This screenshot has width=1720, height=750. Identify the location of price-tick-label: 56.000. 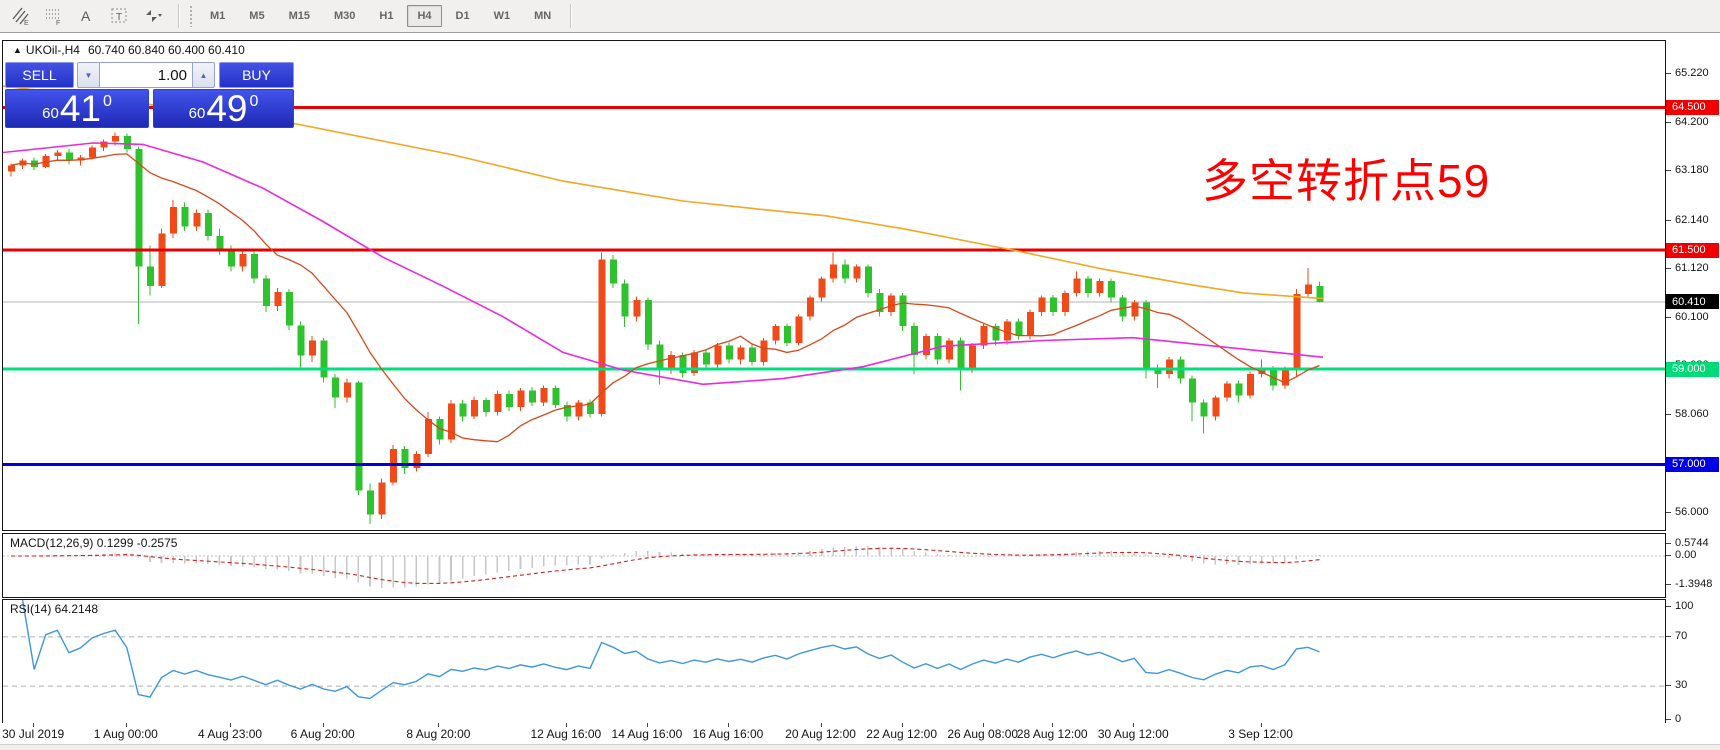
(1692, 511).